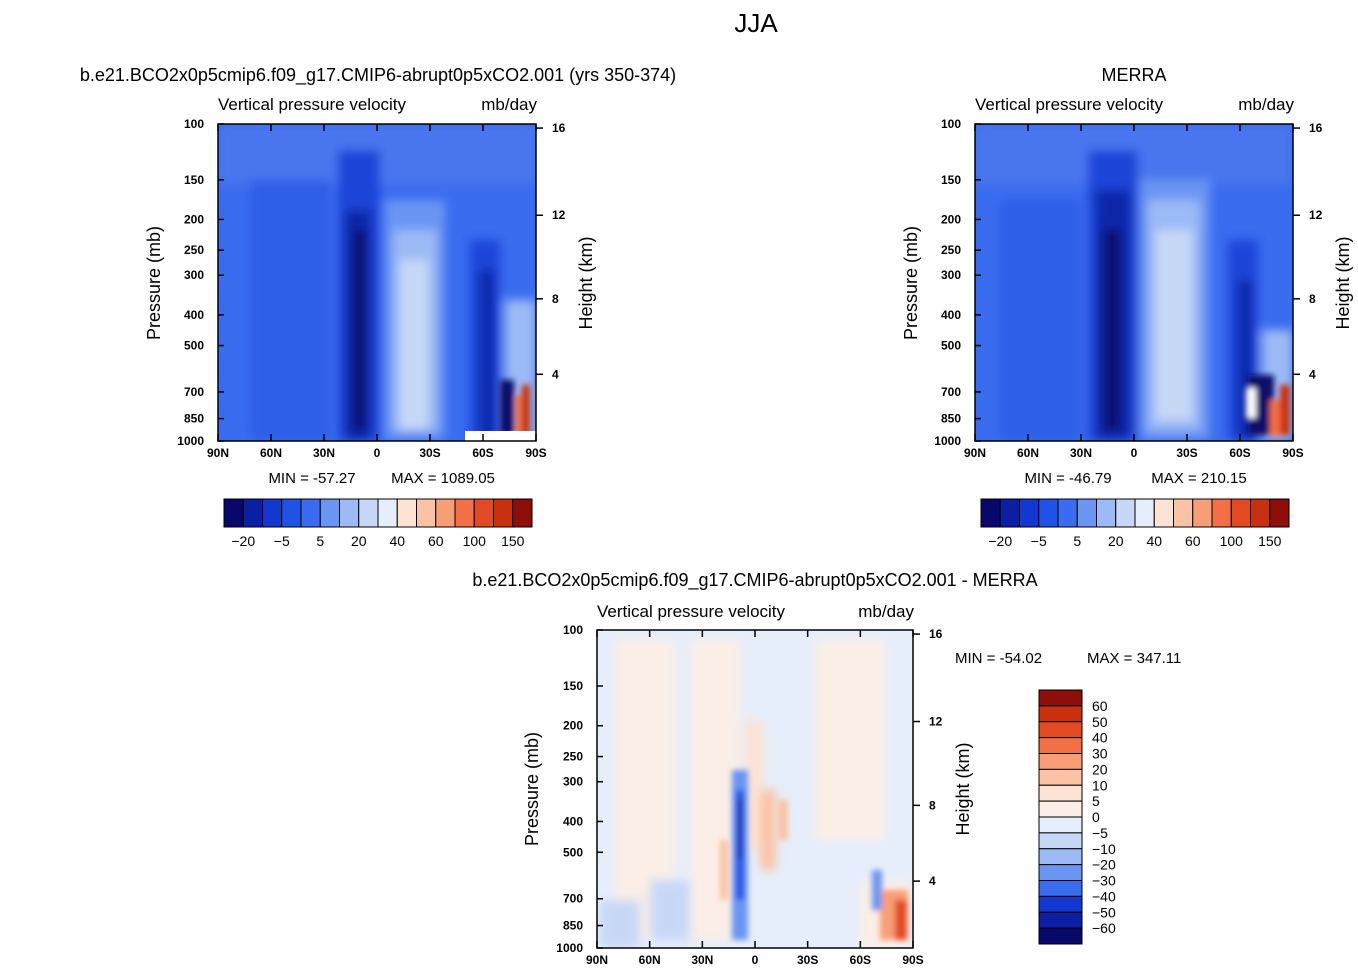  I want to click on min-value: MIN = -46.79, so click(1067, 478).